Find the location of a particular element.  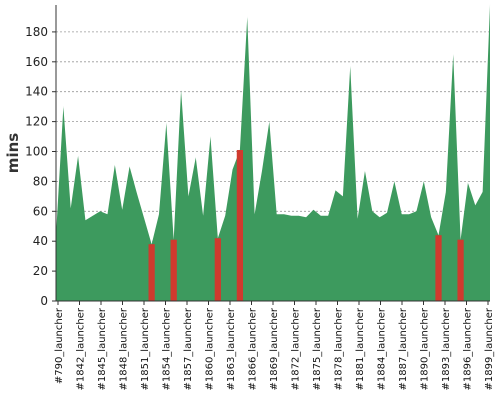

y-tick-label-20: 20 is located at coordinates (40, 271).